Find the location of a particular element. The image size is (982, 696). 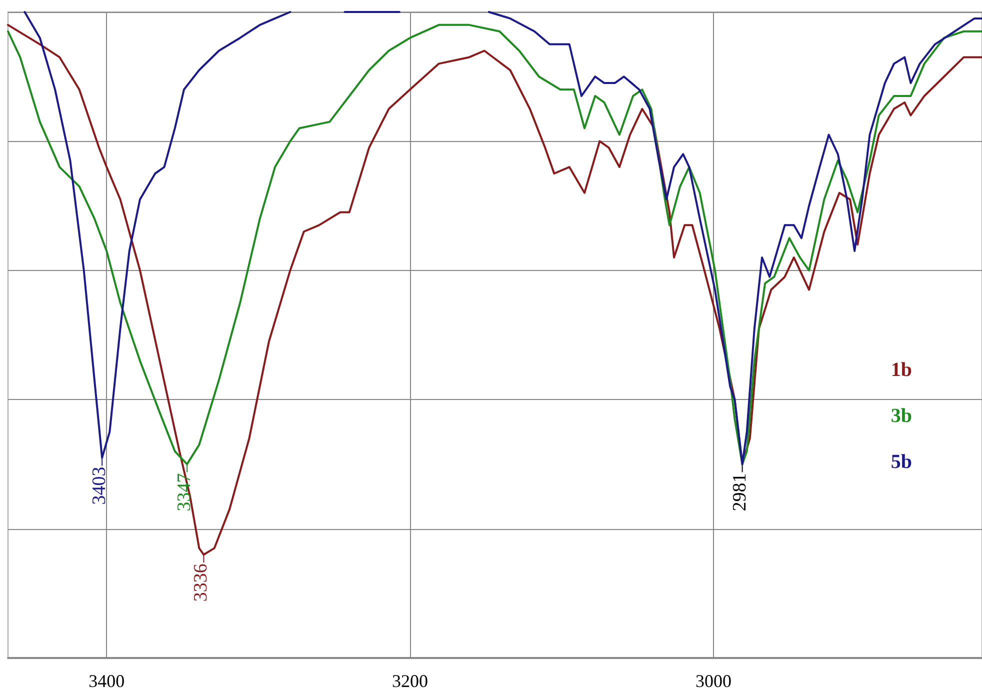

annotation: 3336 is located at coordinates (201, 583).